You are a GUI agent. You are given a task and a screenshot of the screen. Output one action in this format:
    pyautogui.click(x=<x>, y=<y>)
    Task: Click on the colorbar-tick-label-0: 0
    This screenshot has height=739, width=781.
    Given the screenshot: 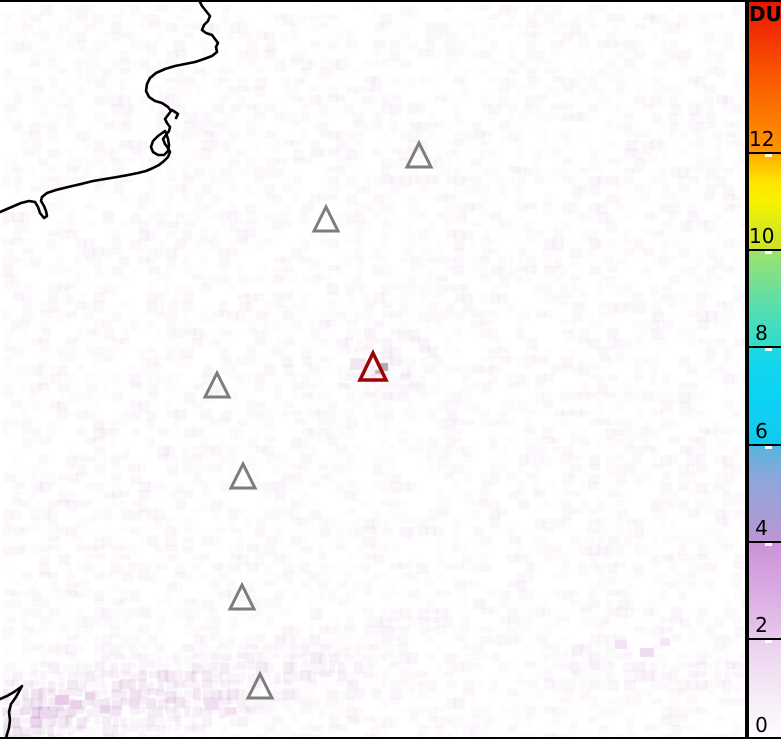 What is the action you would take?
    pyautogui.click(x=761, y=725)
    